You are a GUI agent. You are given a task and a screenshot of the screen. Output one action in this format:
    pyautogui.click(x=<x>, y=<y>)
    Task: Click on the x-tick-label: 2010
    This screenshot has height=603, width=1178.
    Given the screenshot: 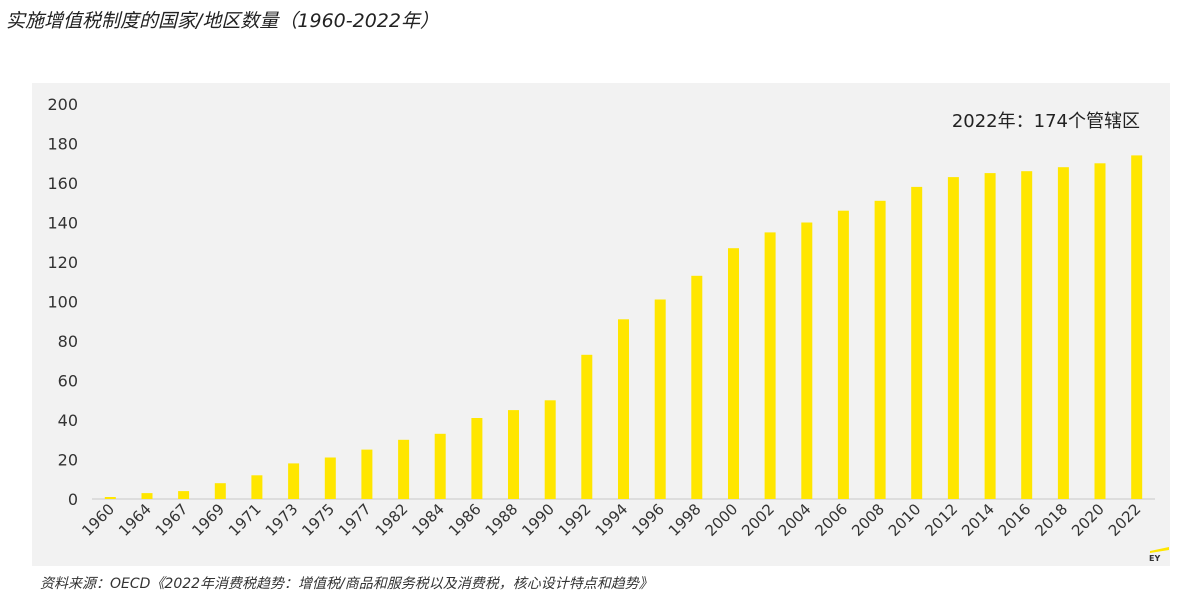 What is the action you would take?
    pyautogui.click(x=905, y=520)
    